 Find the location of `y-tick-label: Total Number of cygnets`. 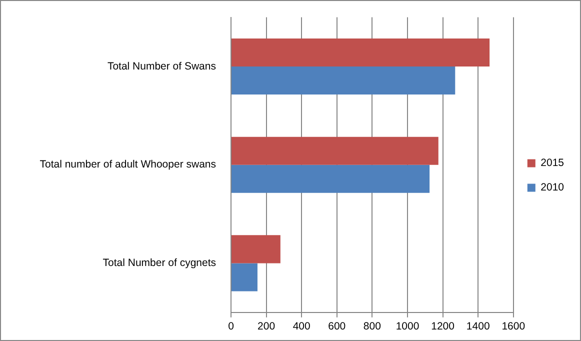

y-tick-label: Total Number of cygnets is located at coordinates (159, 263).